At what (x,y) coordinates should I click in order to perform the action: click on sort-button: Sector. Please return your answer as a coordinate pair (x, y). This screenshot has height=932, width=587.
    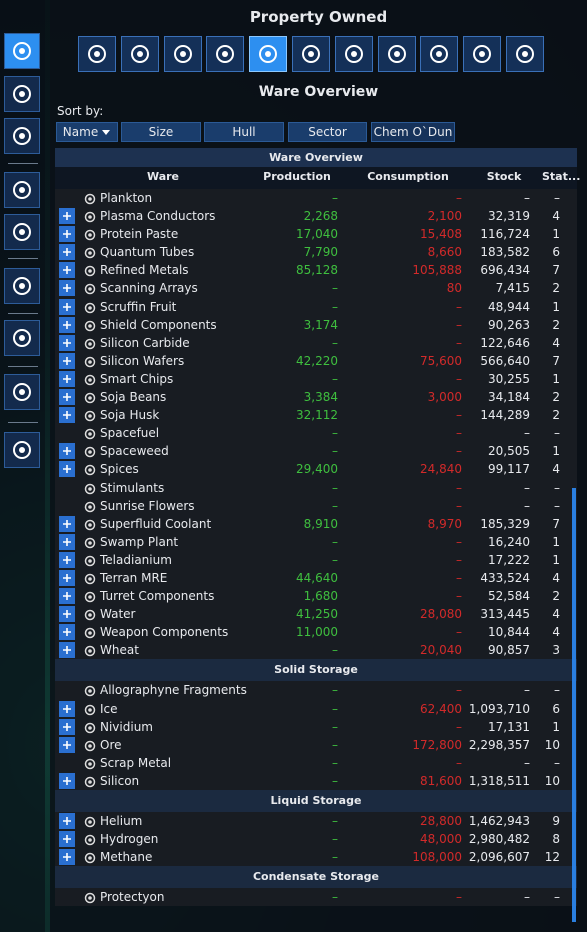
    Looking at the image, I should click on (327, 132).